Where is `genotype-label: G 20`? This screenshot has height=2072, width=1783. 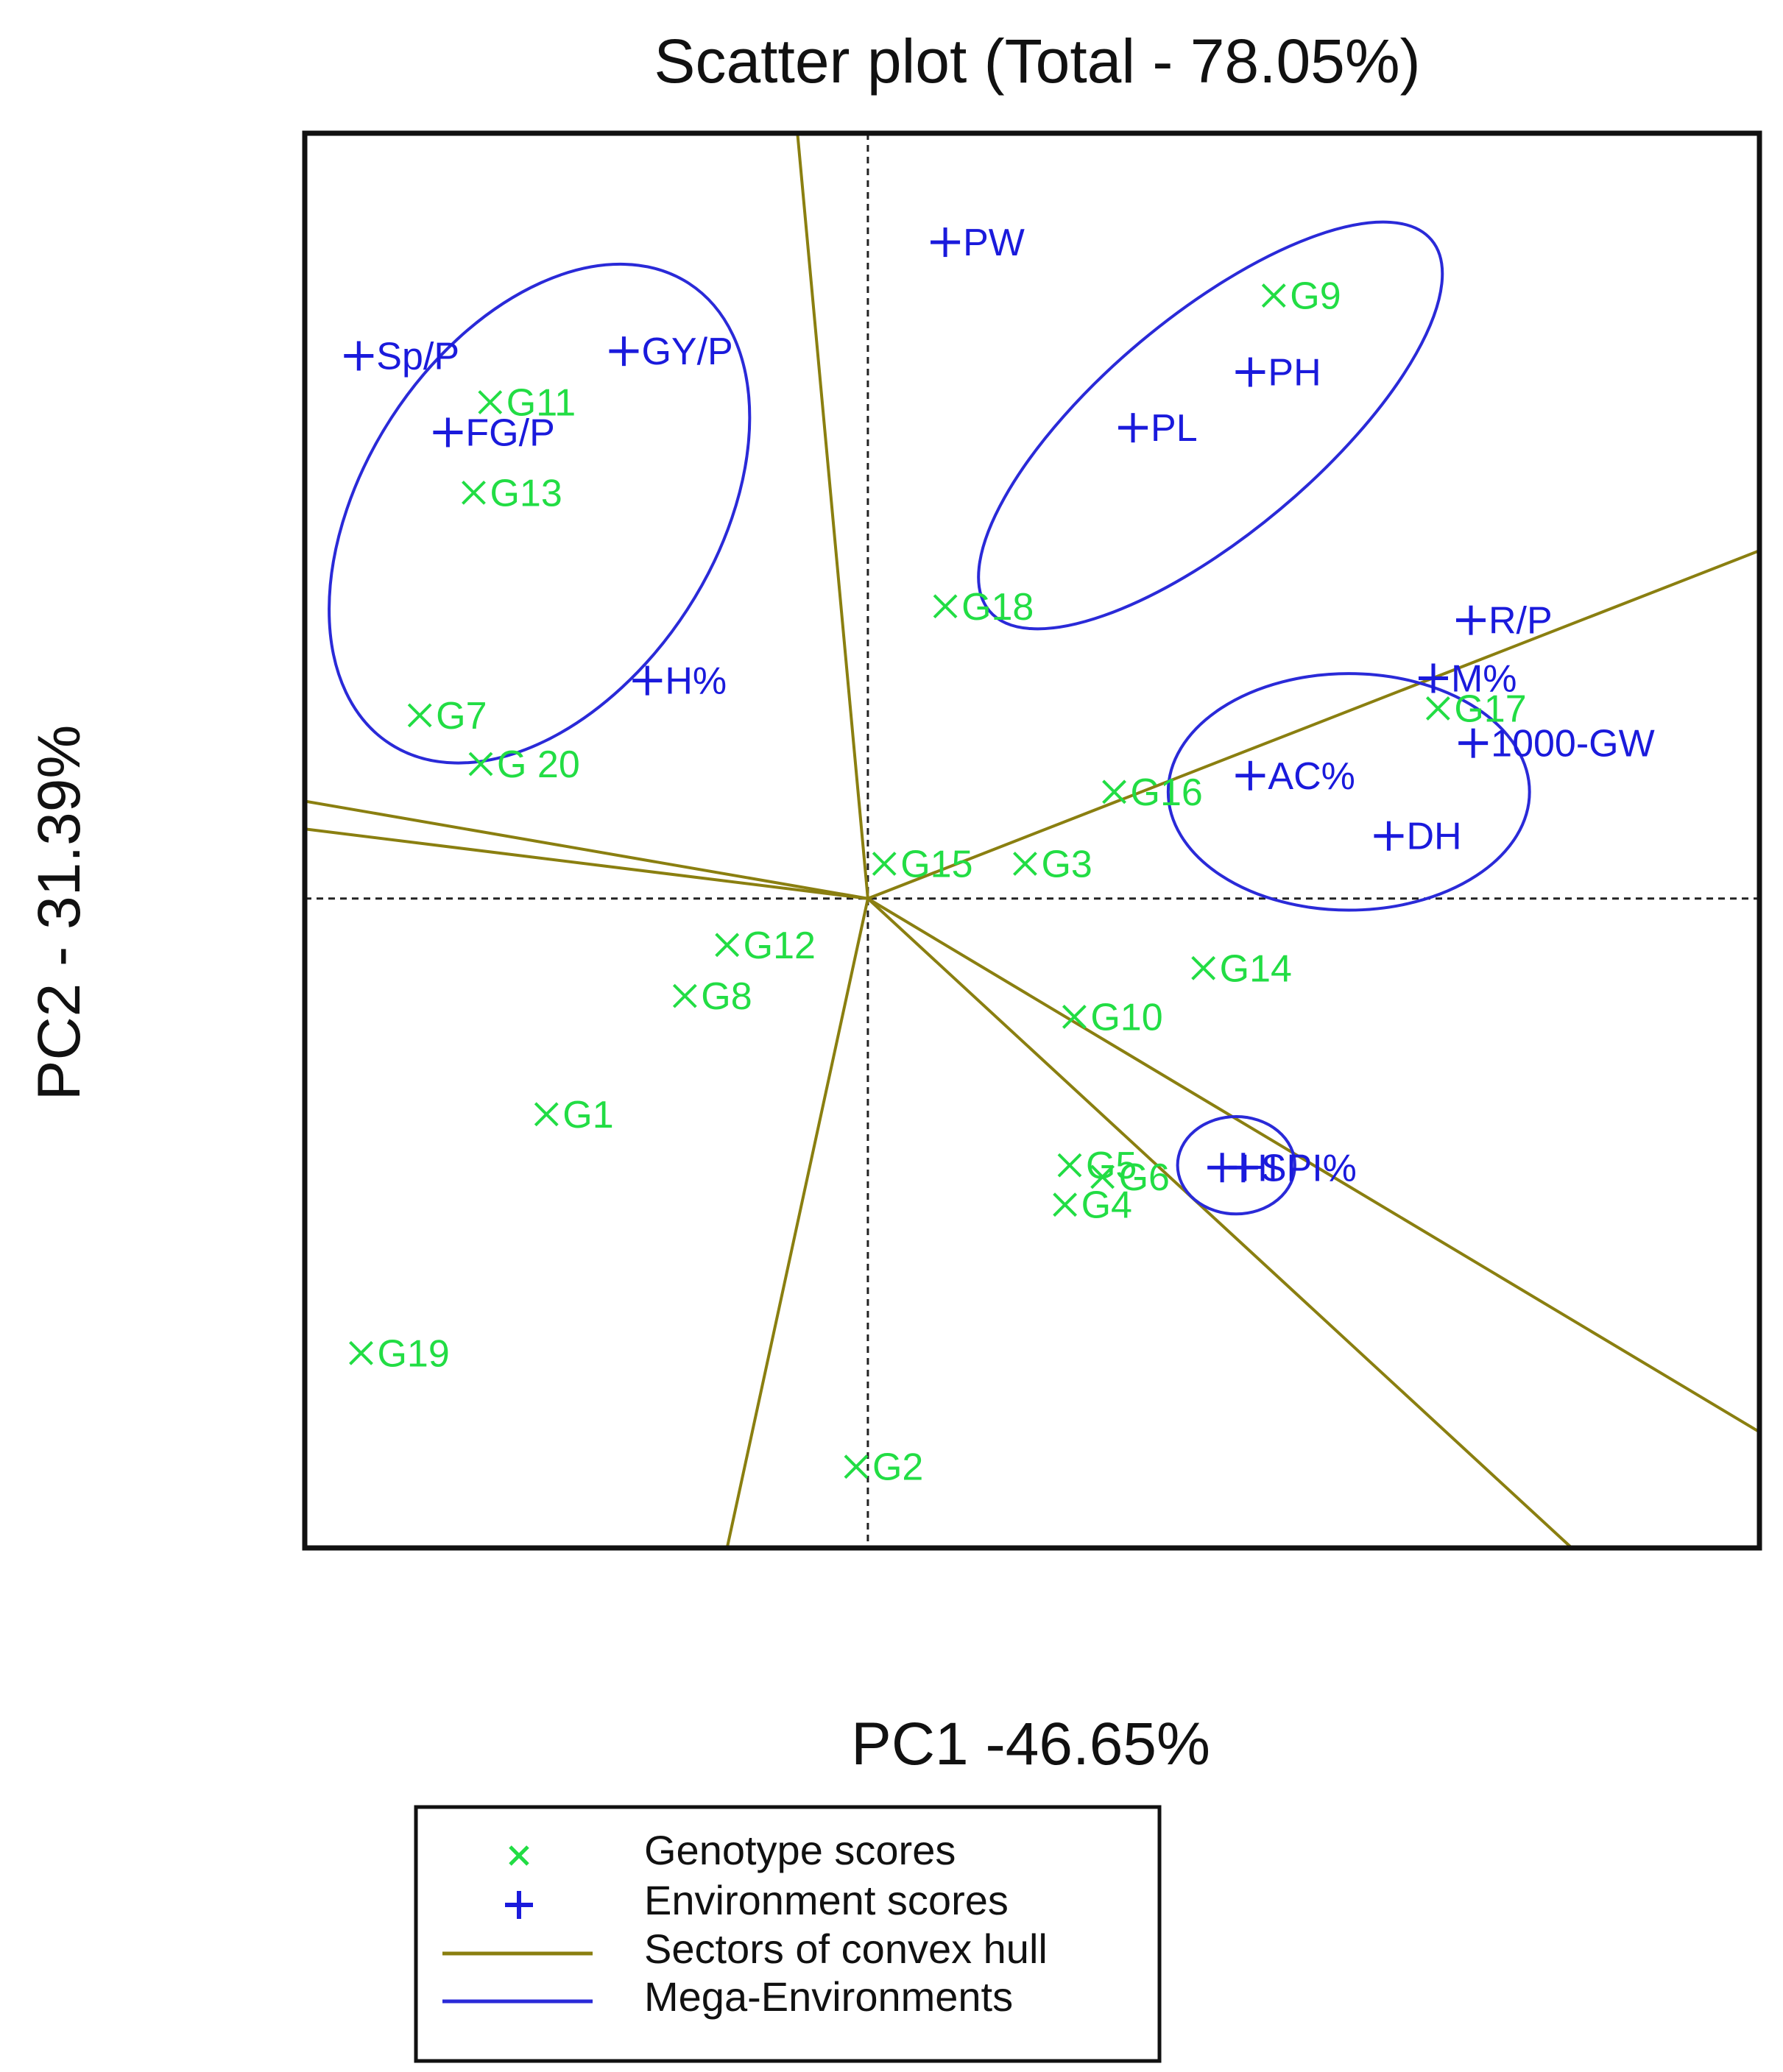 genotype-label: G 20 is located at coordinates (538, 764).